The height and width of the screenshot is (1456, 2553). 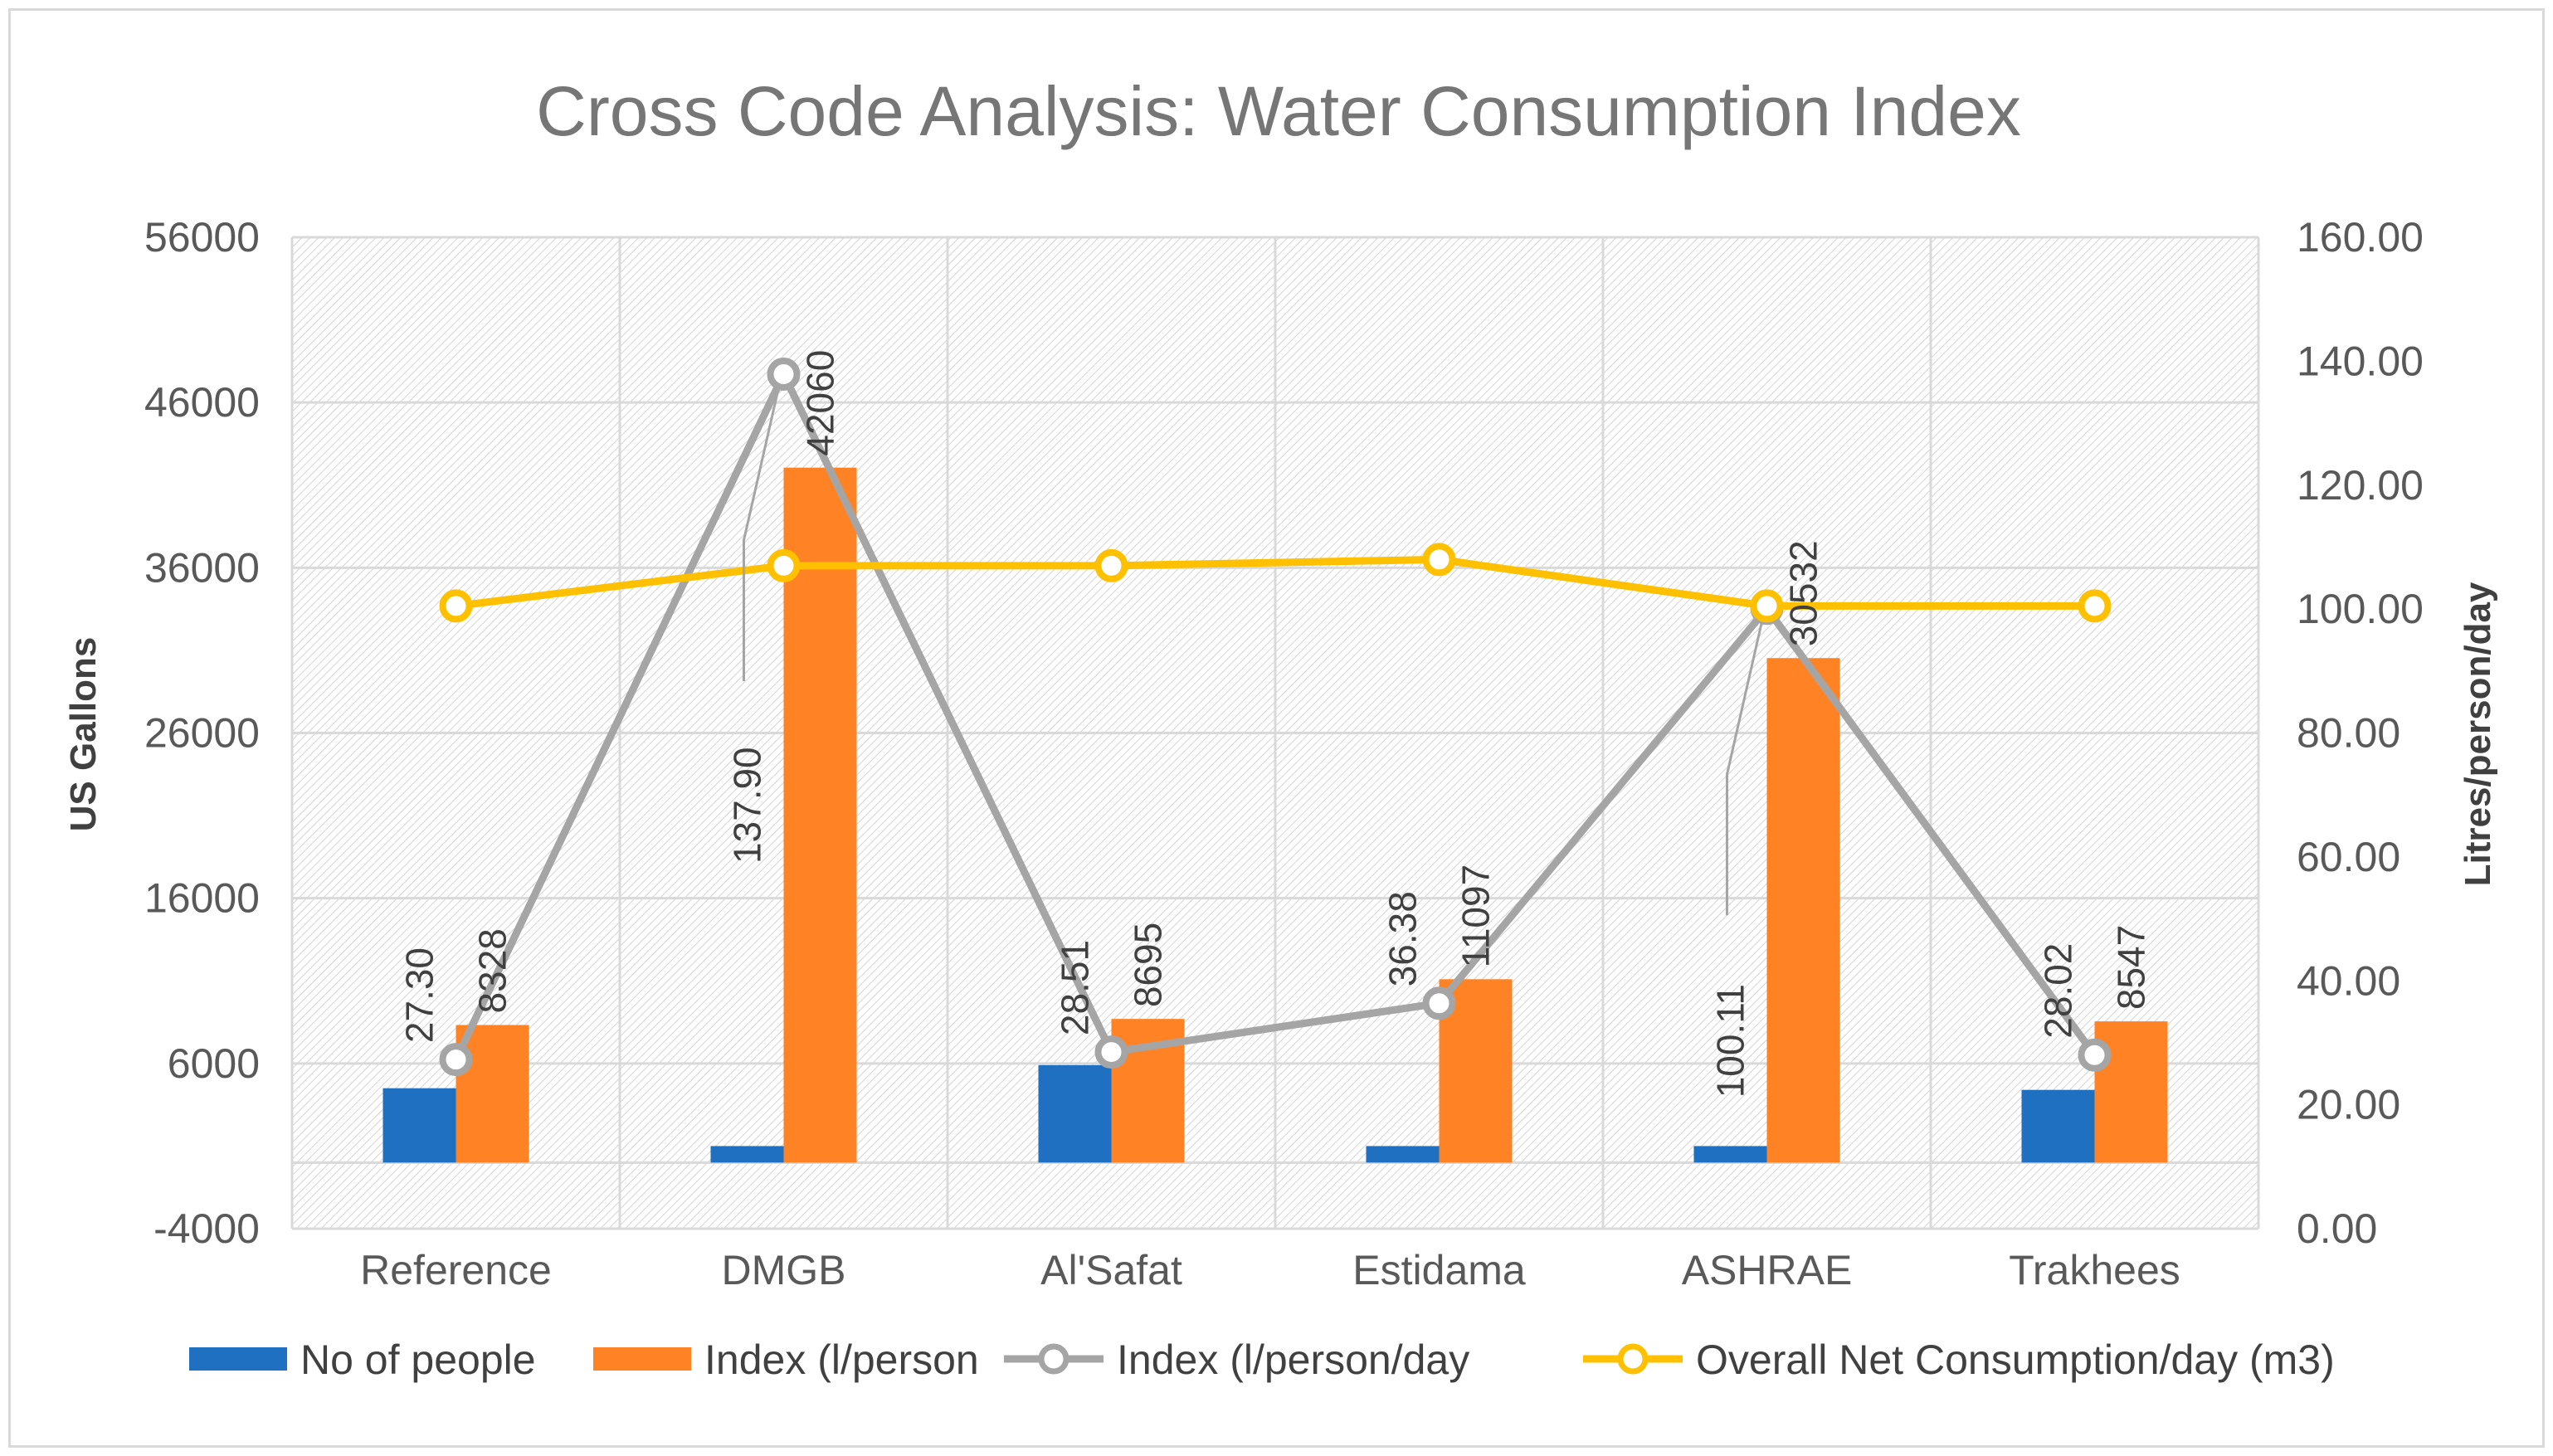 What do you see at coordinates (2131, 967) in the screenshot?
I see `data-label-index-l-person: 8547` at bounding box center [2131, 967].